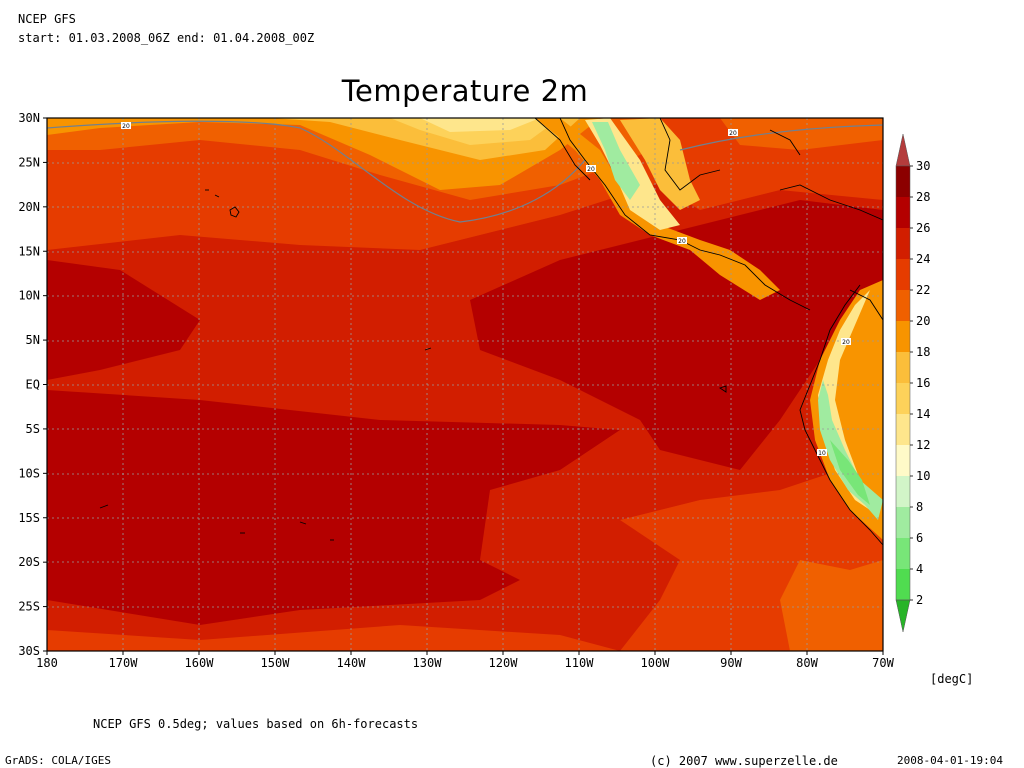  Describe the element at coordinates (923, 197) in the screenshot. I see `colorbar-label: 28` at that location.